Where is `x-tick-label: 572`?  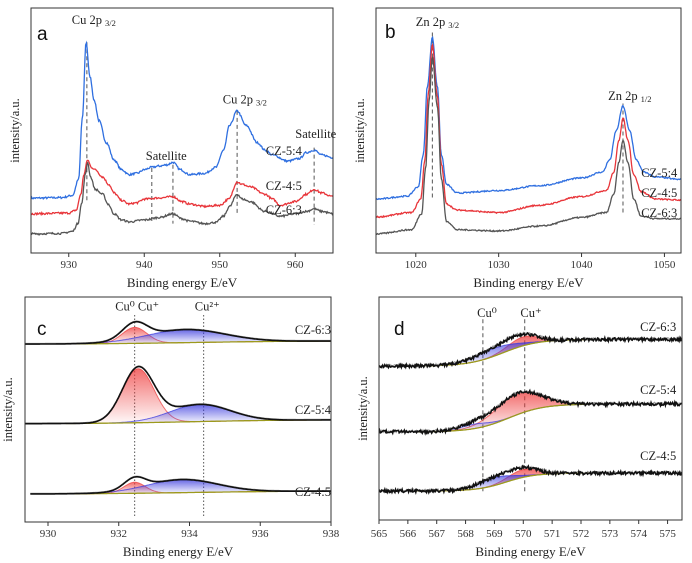 x-tick-label: 572 is located at coordinates (581, 534).